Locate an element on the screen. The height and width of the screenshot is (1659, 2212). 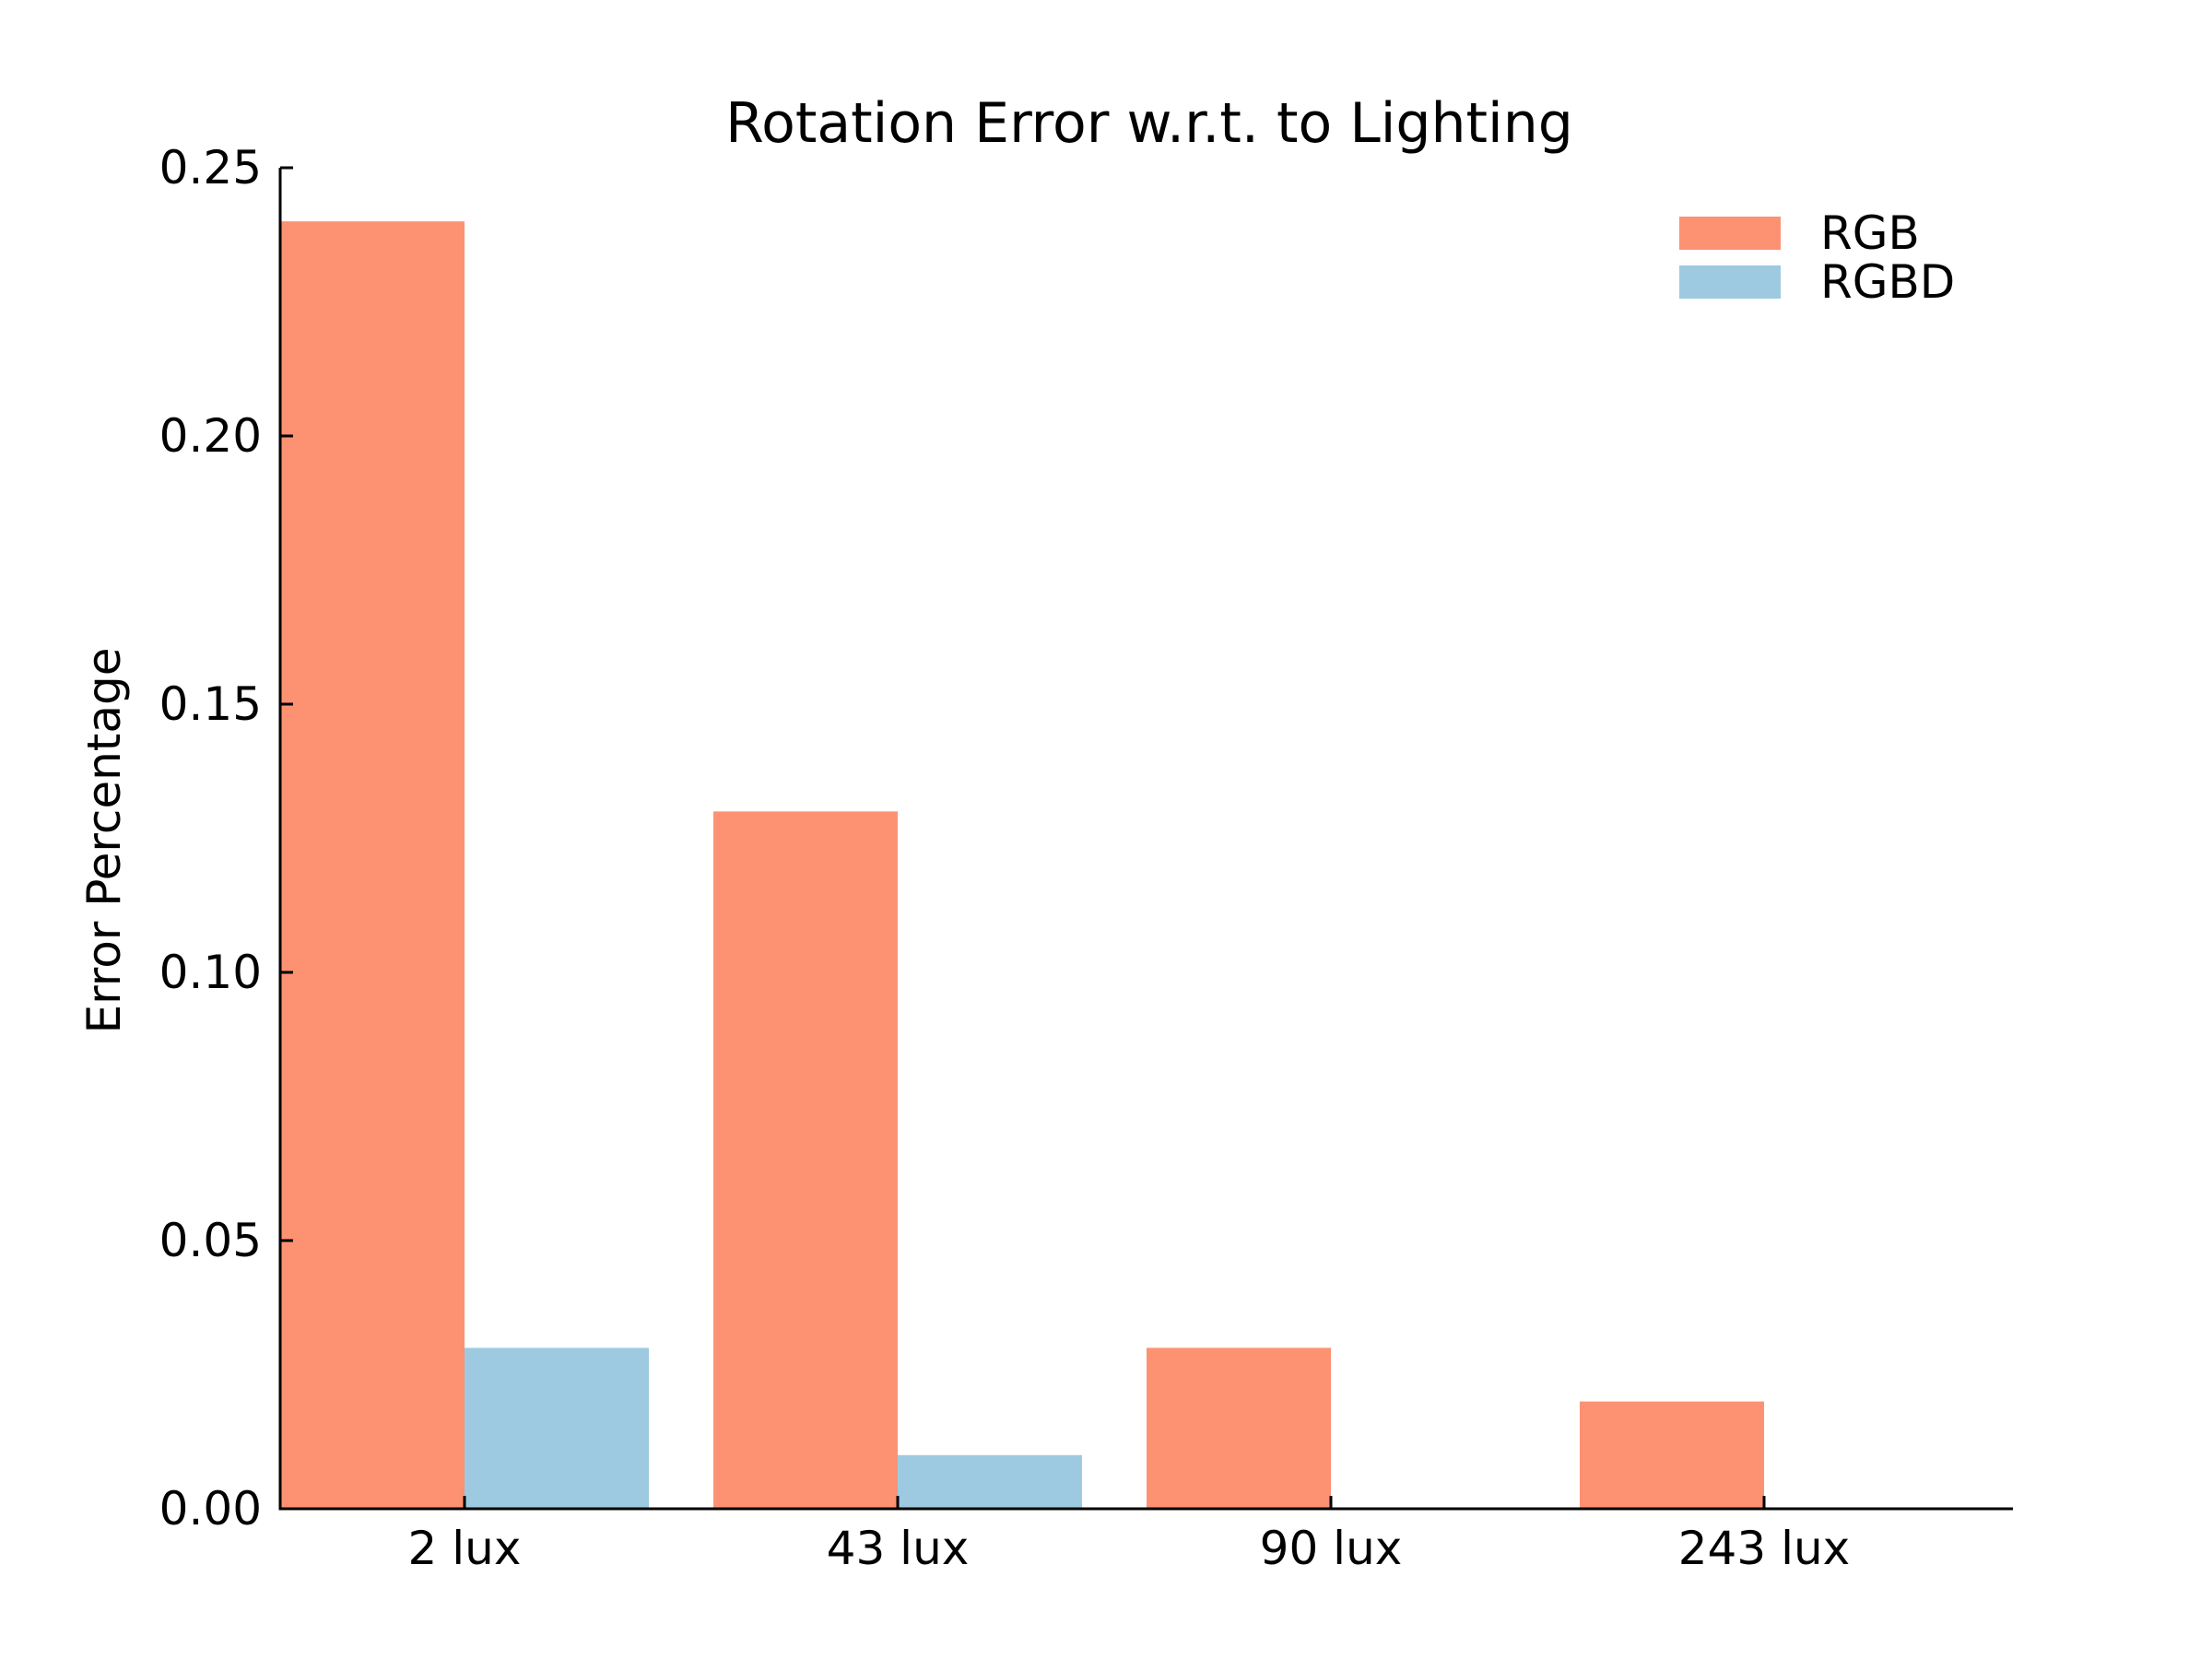
y-axis-label: Error Percentage is located at coordinates (104, 840).